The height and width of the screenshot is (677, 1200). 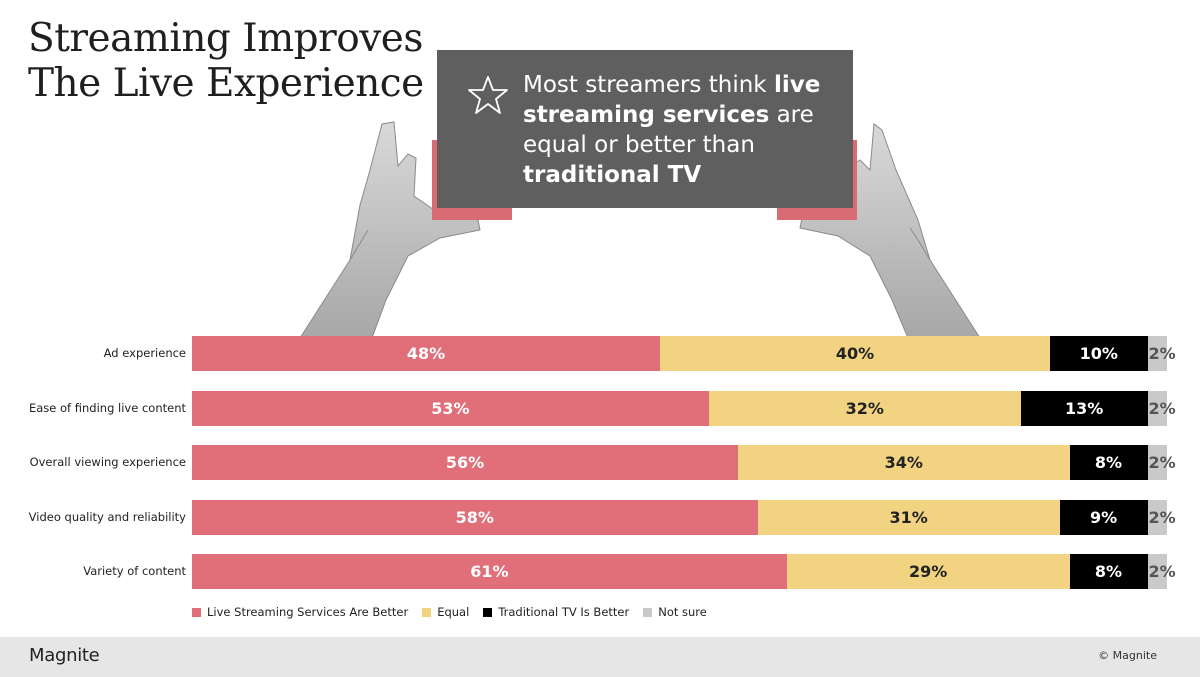 I want to click on data-label: 9%, so click(x=1104, y=517).